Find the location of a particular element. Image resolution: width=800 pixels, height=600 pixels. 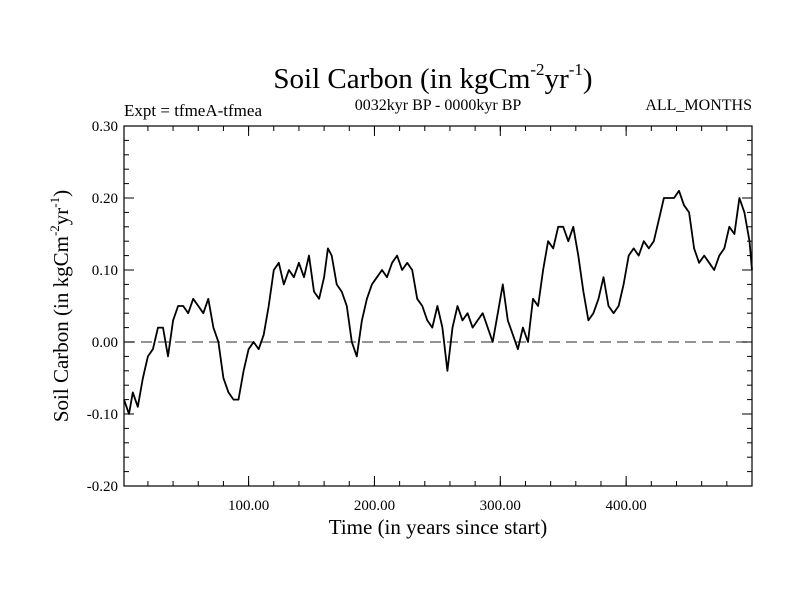

subtitle-months: ALL_MONTHS is located at coordinates (698, 105).